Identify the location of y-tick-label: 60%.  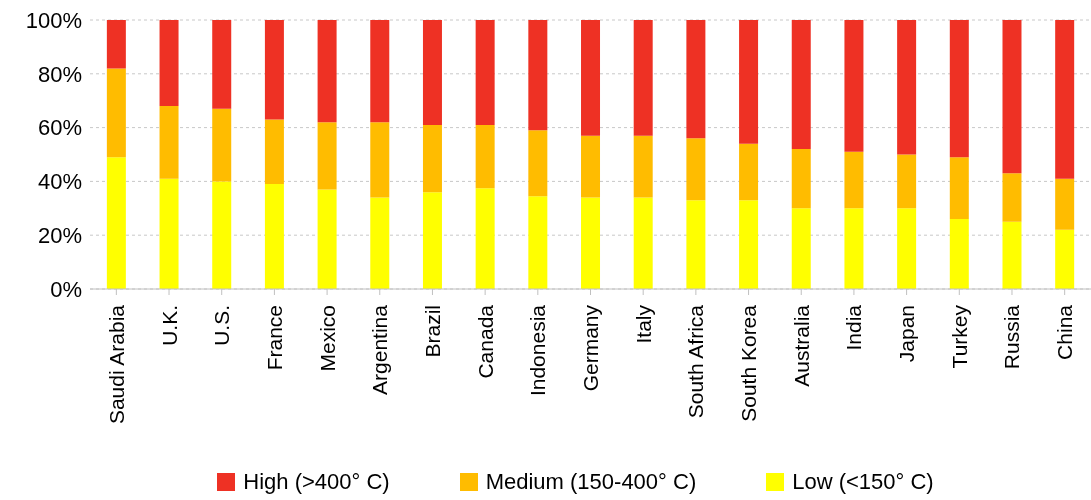
(59, 128).